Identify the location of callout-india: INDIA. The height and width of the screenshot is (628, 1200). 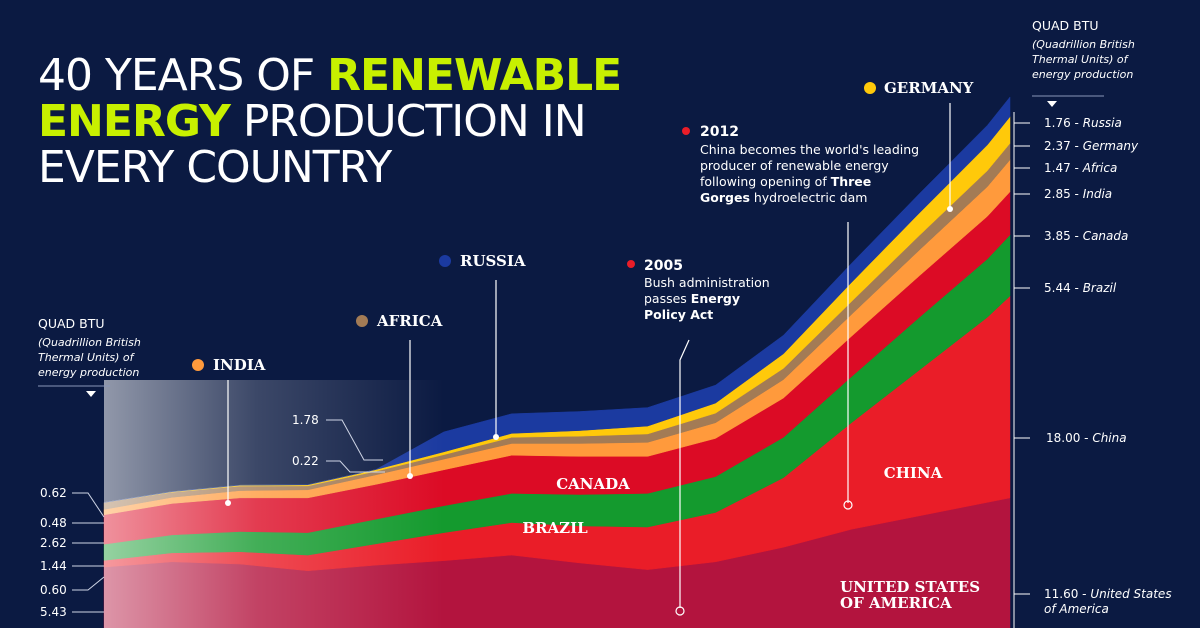
(229, 431).